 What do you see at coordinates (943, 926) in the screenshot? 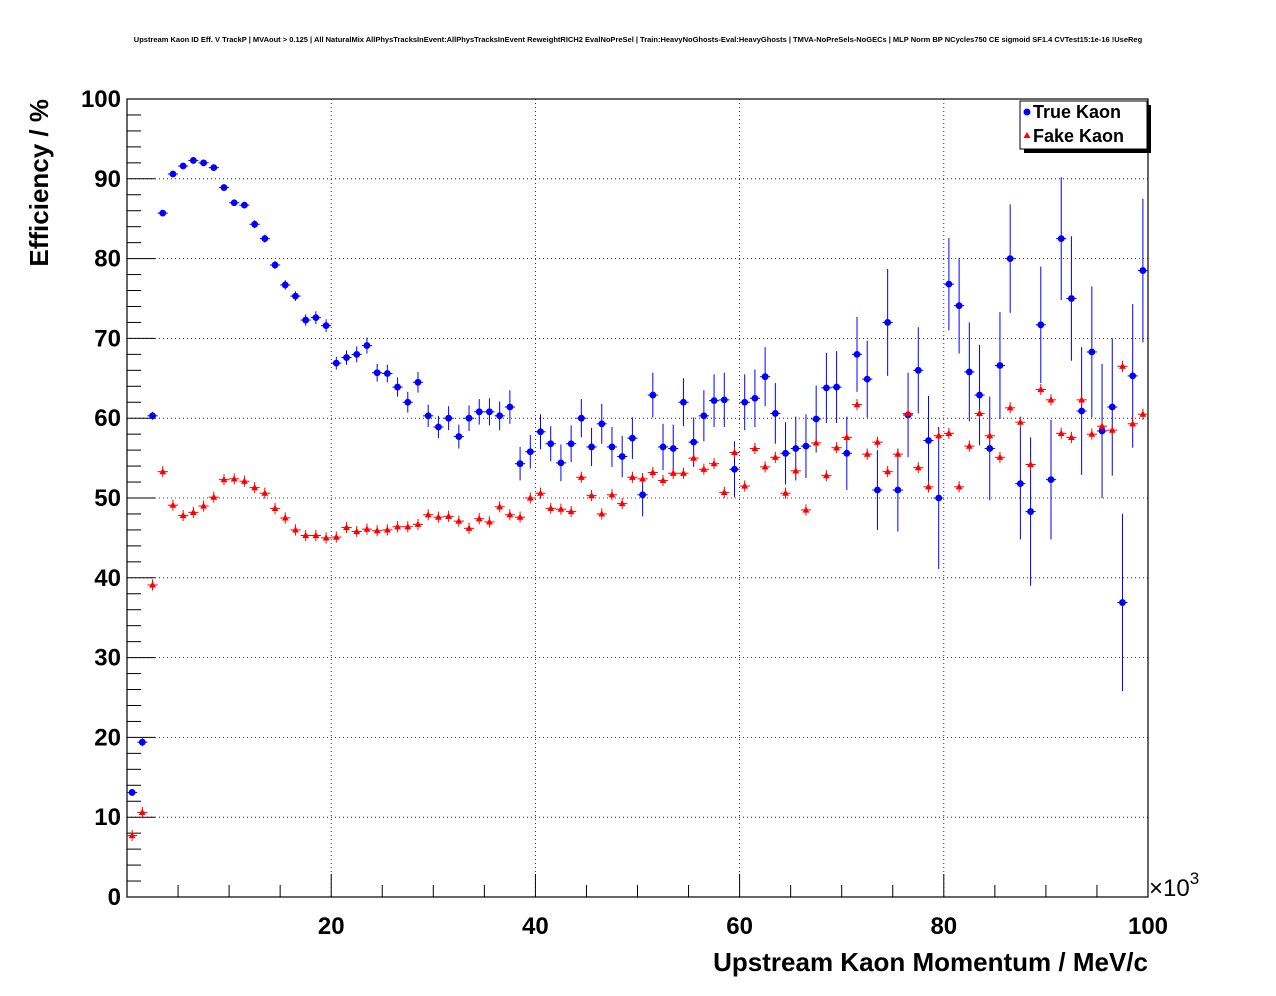
I see `x-tick-label: 80` at bounding box center [943, 926].